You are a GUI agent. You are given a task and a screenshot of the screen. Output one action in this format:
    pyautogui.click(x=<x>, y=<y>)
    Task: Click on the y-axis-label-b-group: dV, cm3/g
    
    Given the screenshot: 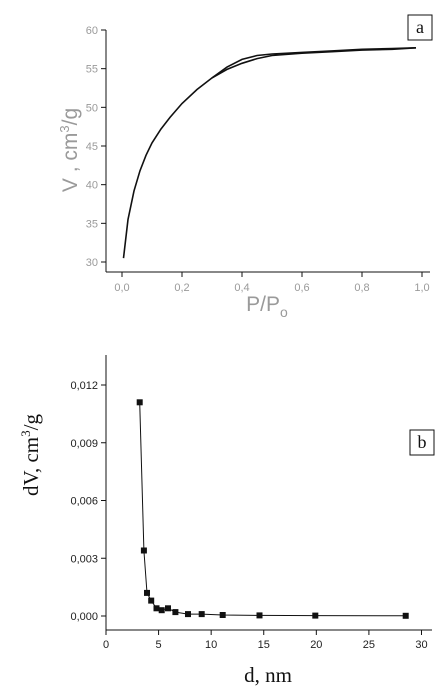 What is the action you would take?
    pyautogui.click(x=30, y=455)
    